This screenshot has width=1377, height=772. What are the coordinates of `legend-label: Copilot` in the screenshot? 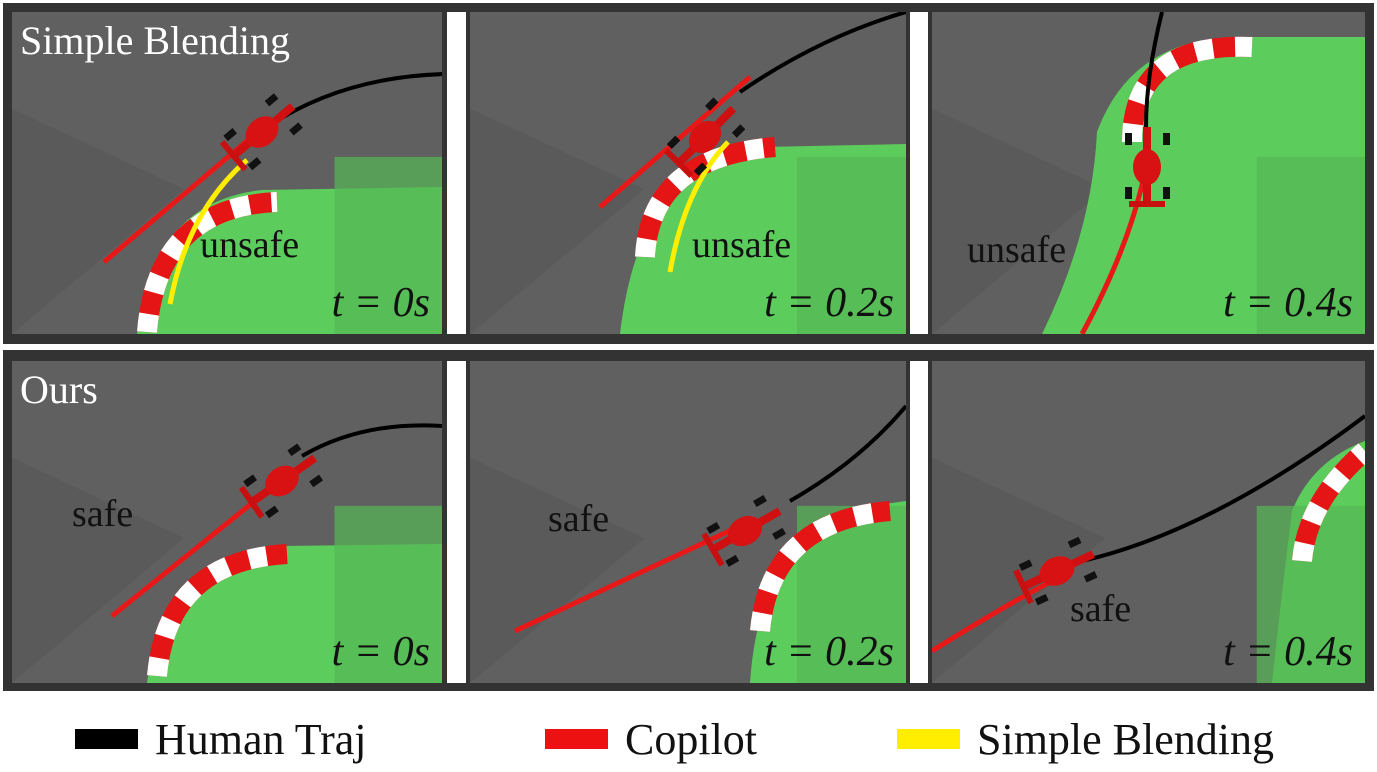 It's located at (691, 739).